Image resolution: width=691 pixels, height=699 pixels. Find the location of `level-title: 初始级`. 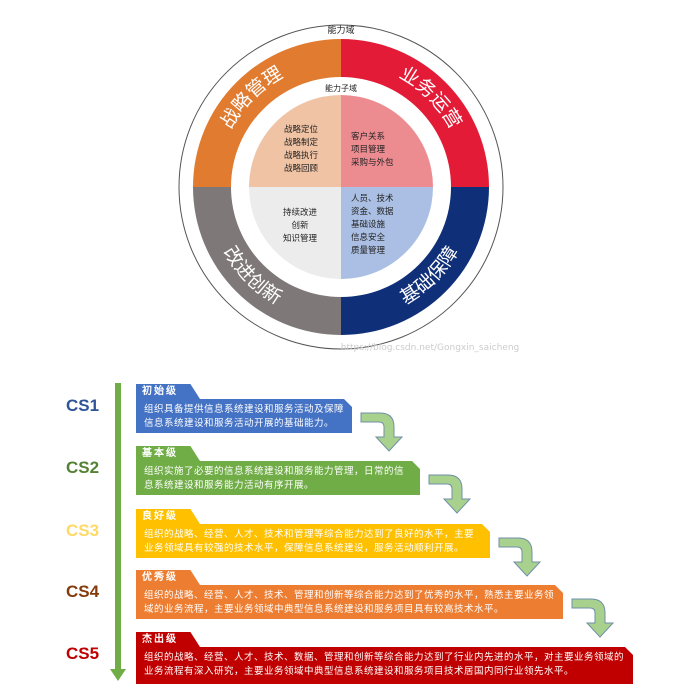

level-title: 初始级 is located at coordinates (168, 391).